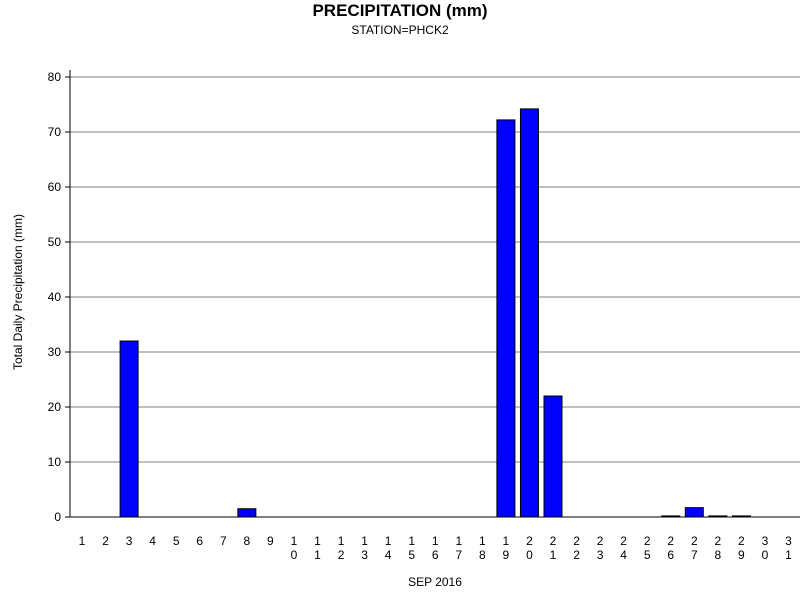 The width and height of the screenshot is (800, 600). Describe the element at coordinates (55, 297) in the screenshot. I see `y-tick-label: 40` at that location.